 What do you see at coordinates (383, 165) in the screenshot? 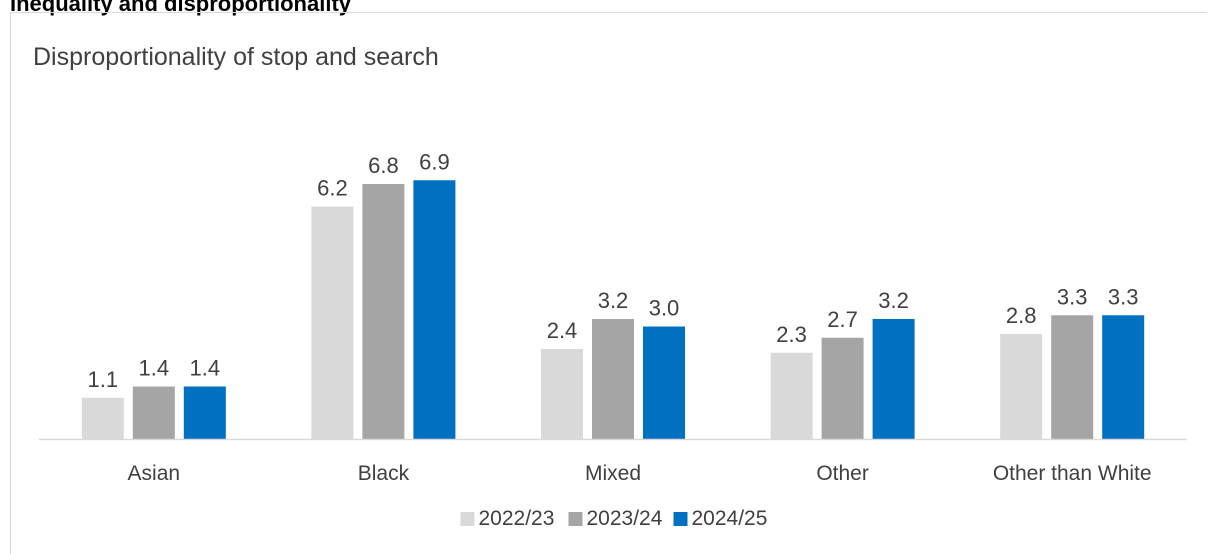
I see `data-label-black-2023-24: 6.8` at bounding box center [383, 165].